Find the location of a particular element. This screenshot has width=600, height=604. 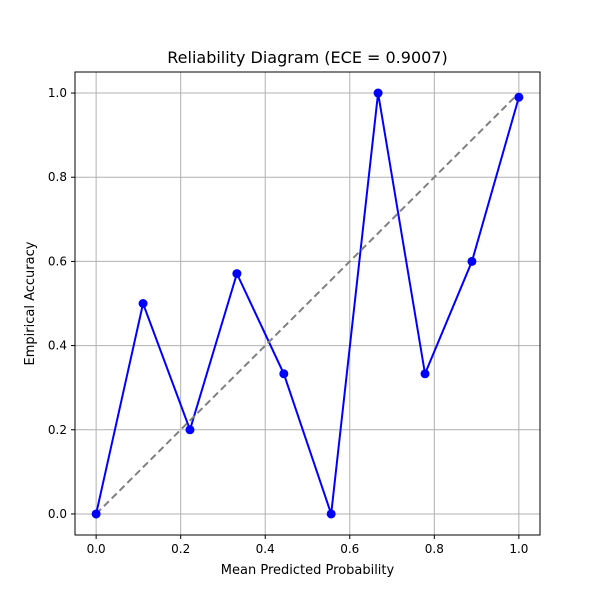

x-tick-label: 0.6 is located at coordinates (349, 549).